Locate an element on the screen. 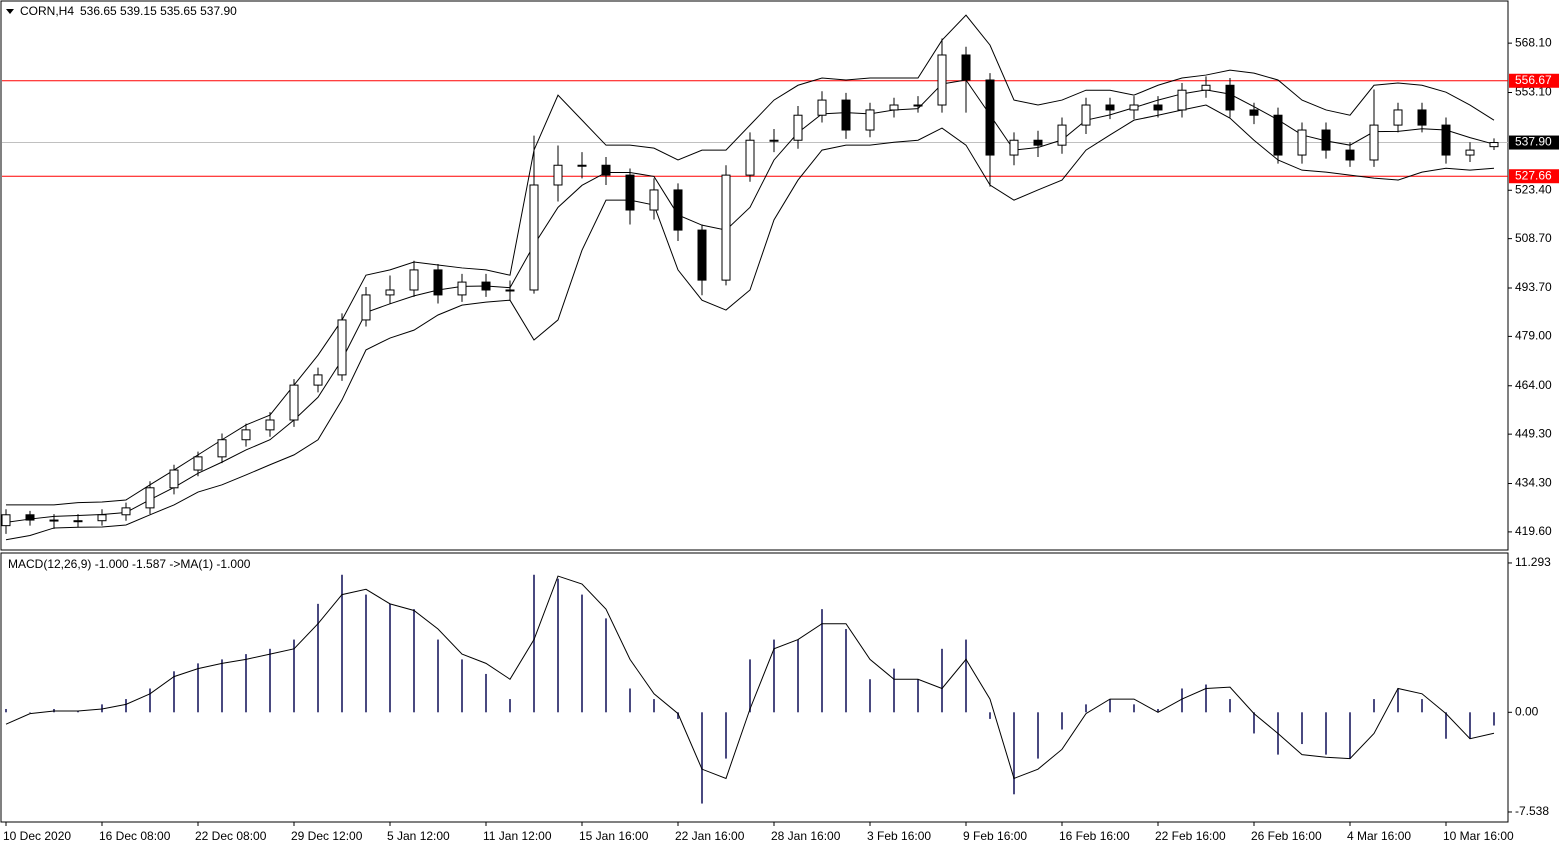 The height and width of the screenshot is (850, 1566). ohlc-header: 536.65 539.15 535.65 537.90 is located at coordinates (158, 11).